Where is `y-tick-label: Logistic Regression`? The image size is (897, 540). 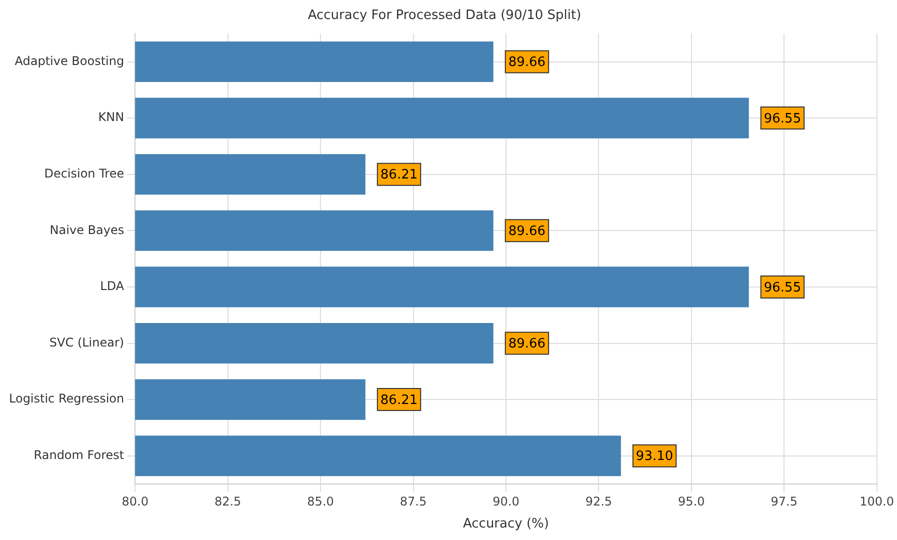
y-tick-label: Logistic Regression is located at coordinates (66, 399).